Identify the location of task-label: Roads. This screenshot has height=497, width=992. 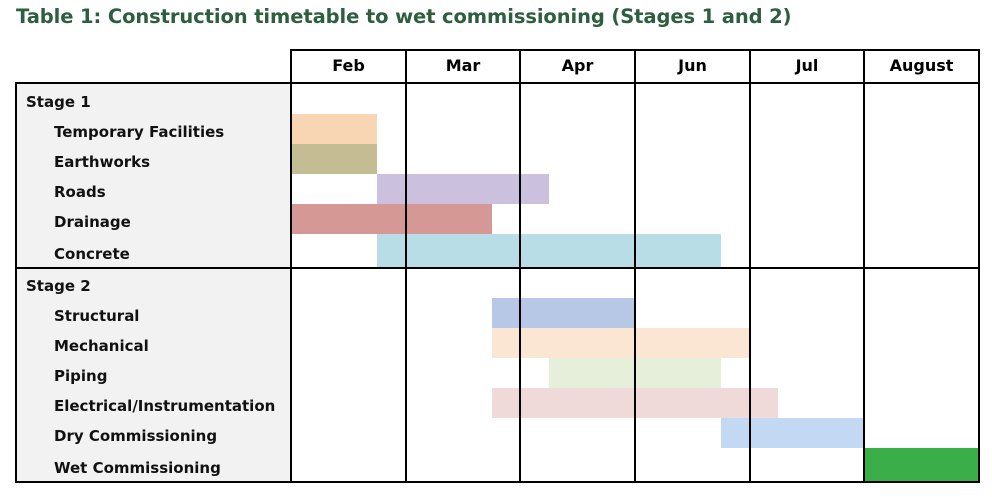
(80, 192).